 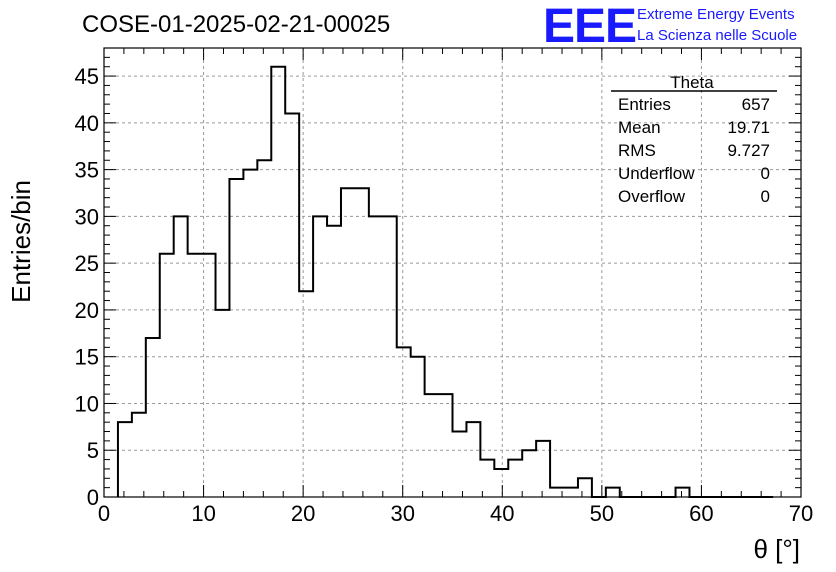 I want to click on logo-line-1: Extreme Energy Events, so click(x=716, y=14).